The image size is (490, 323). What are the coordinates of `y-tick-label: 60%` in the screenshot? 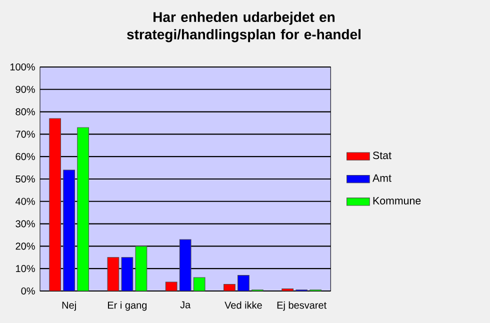 It's located at (25, 156).